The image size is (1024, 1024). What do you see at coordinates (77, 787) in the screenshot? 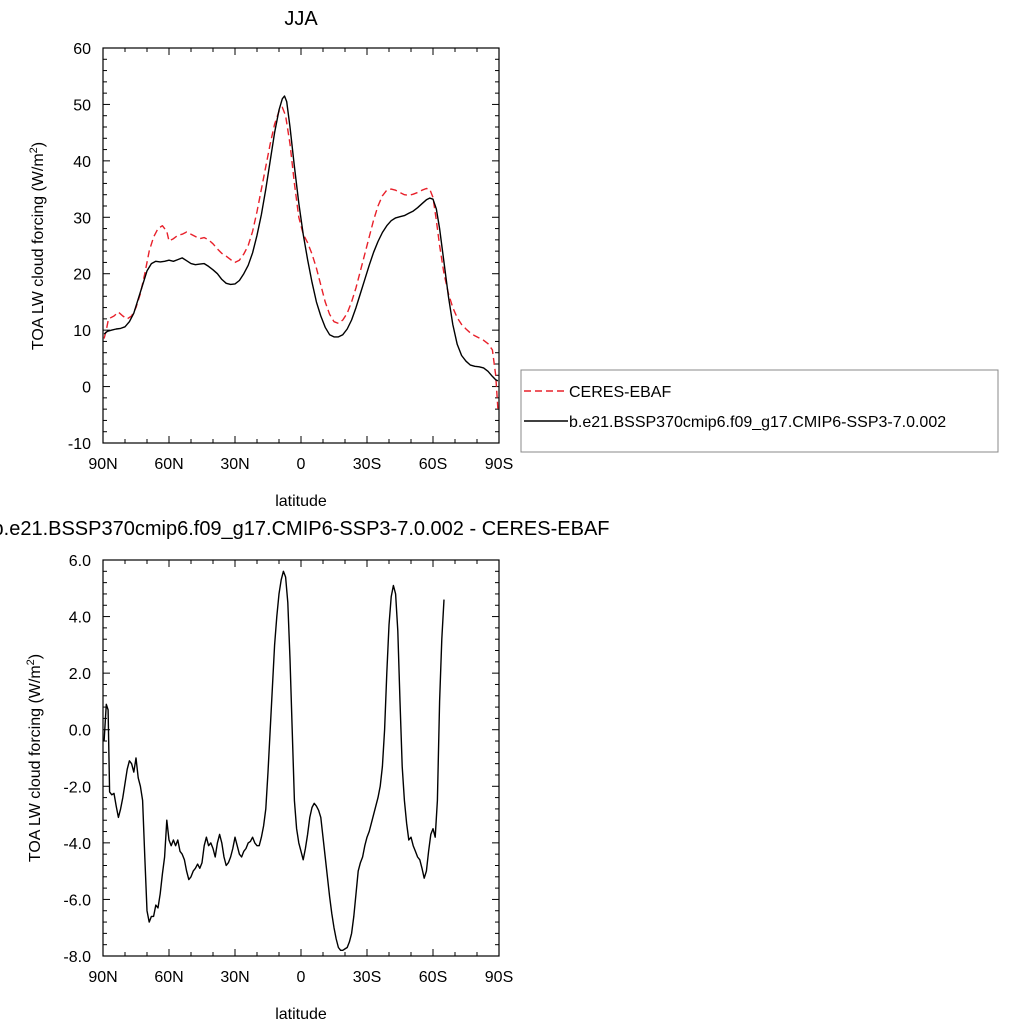
I see `y-tick-label: -2.0` at bounding box center [77, 787].